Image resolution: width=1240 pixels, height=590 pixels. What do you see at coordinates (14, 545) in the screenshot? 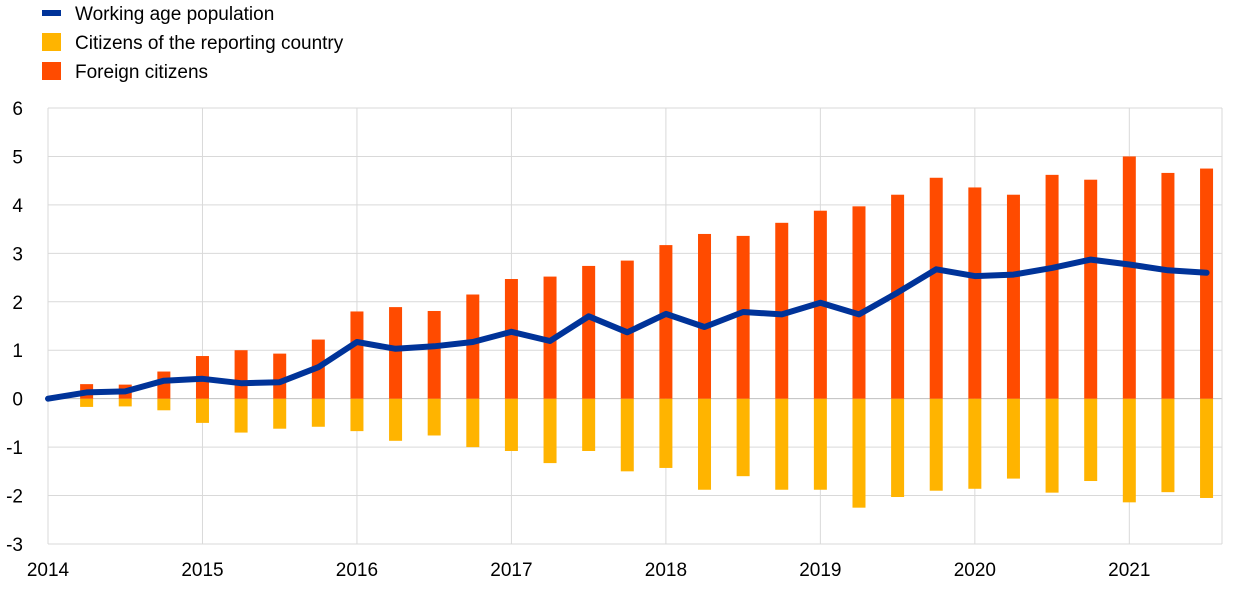
I see `y-tick-label: -3` at bounding box center [14, 545].